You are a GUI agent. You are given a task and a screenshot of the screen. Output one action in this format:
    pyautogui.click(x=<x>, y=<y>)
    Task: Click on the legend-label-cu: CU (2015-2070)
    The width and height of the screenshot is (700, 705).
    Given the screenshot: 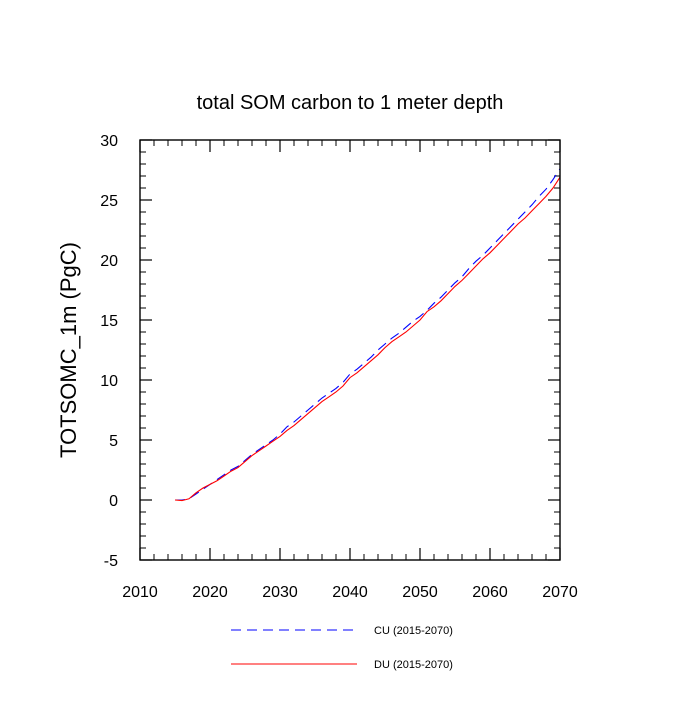 What is the action you would take?
    pyautogui.click(x=413, y=631)
    